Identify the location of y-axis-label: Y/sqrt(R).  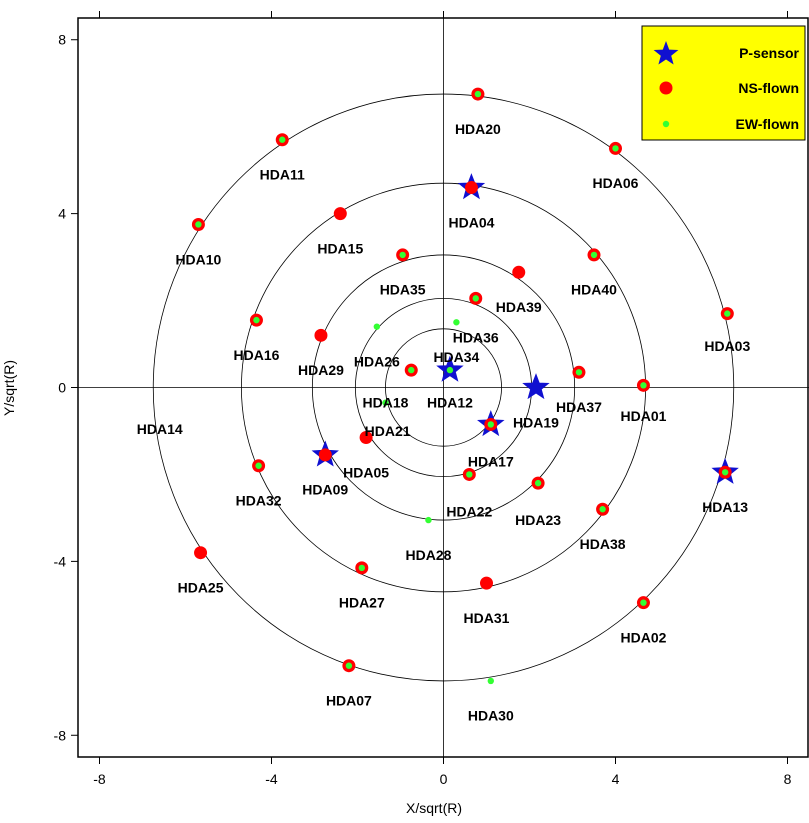
(9, 388).